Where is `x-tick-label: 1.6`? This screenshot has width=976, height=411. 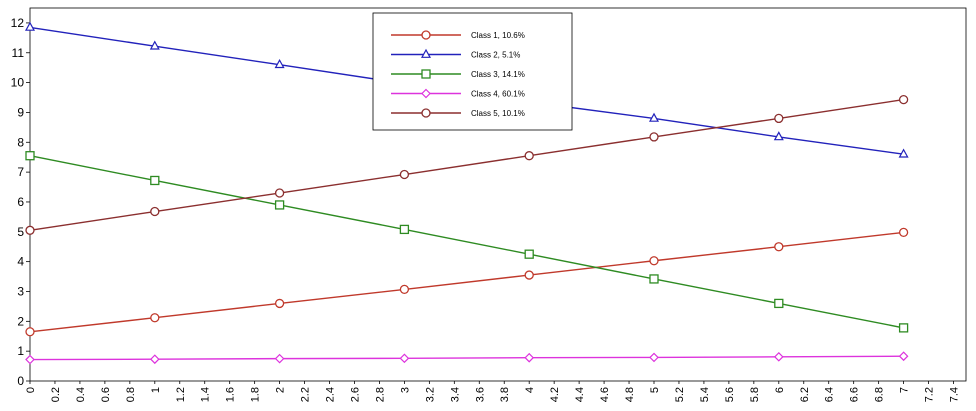
x-tick-label: 1.6 is located at coordinates (231, 394).